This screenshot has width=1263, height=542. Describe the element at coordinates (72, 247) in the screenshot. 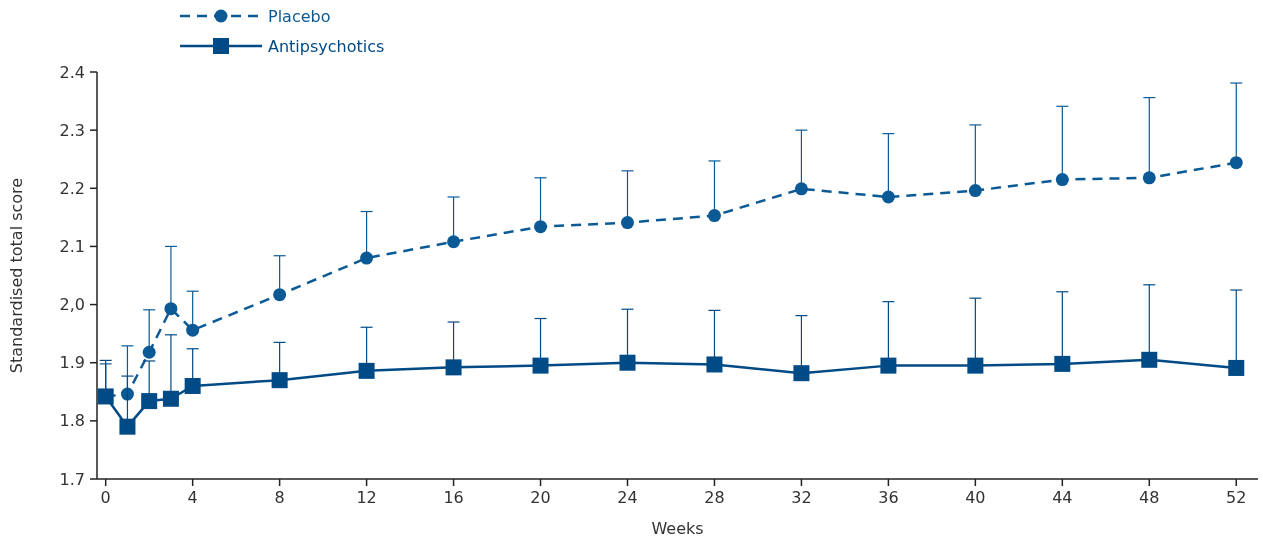

I see `y-tick-label: 2.1` at that location.